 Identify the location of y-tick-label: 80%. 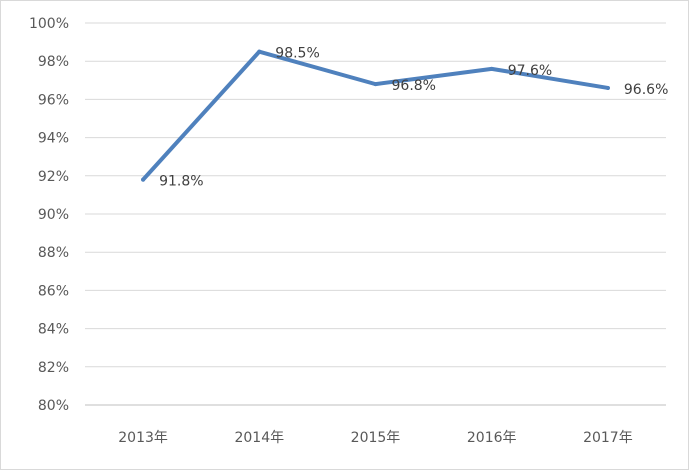
(53, 406).